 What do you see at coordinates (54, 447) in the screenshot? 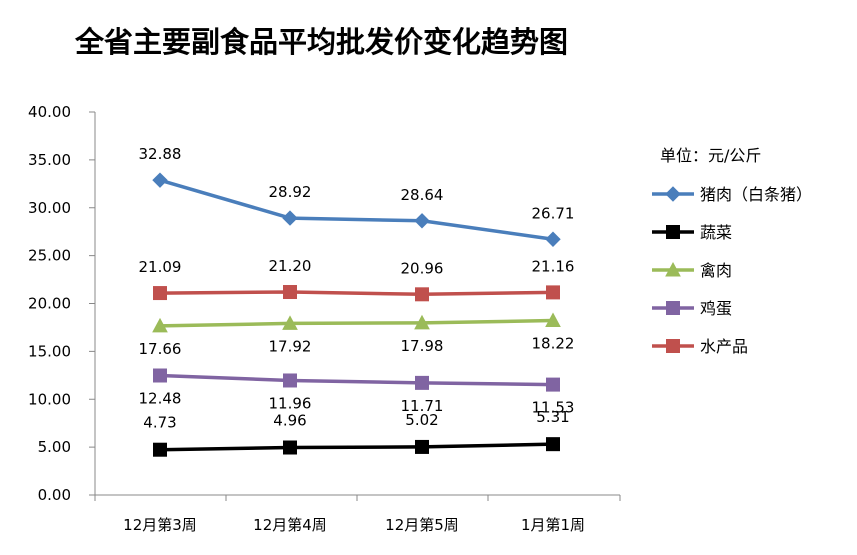
I see `y-tick-label: 5.00` at bounding box center [54, 447].